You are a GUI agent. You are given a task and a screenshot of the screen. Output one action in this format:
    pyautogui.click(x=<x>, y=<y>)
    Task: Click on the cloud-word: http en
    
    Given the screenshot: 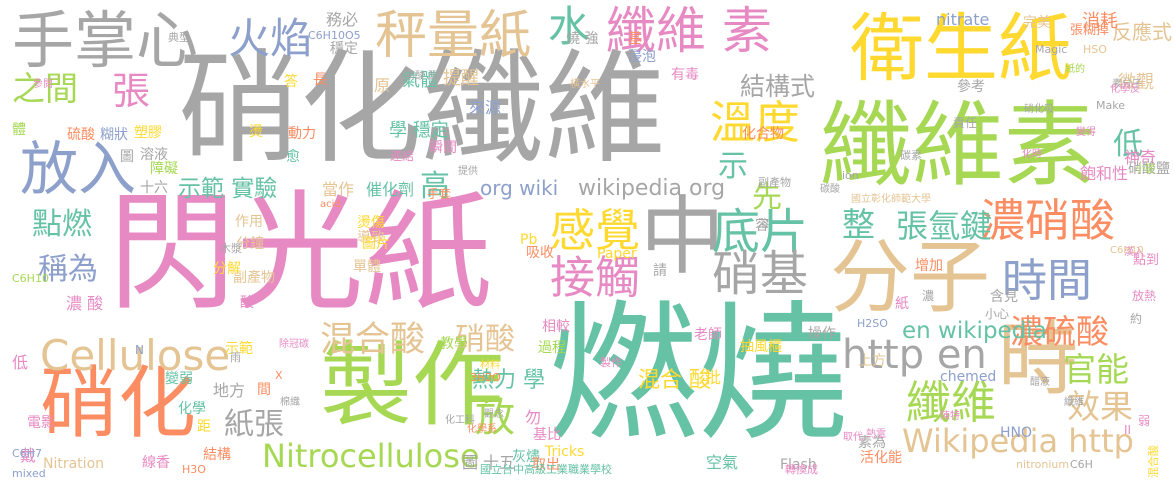 What is the action you would take?
    pyautogui.click(x=914, y=355)
    